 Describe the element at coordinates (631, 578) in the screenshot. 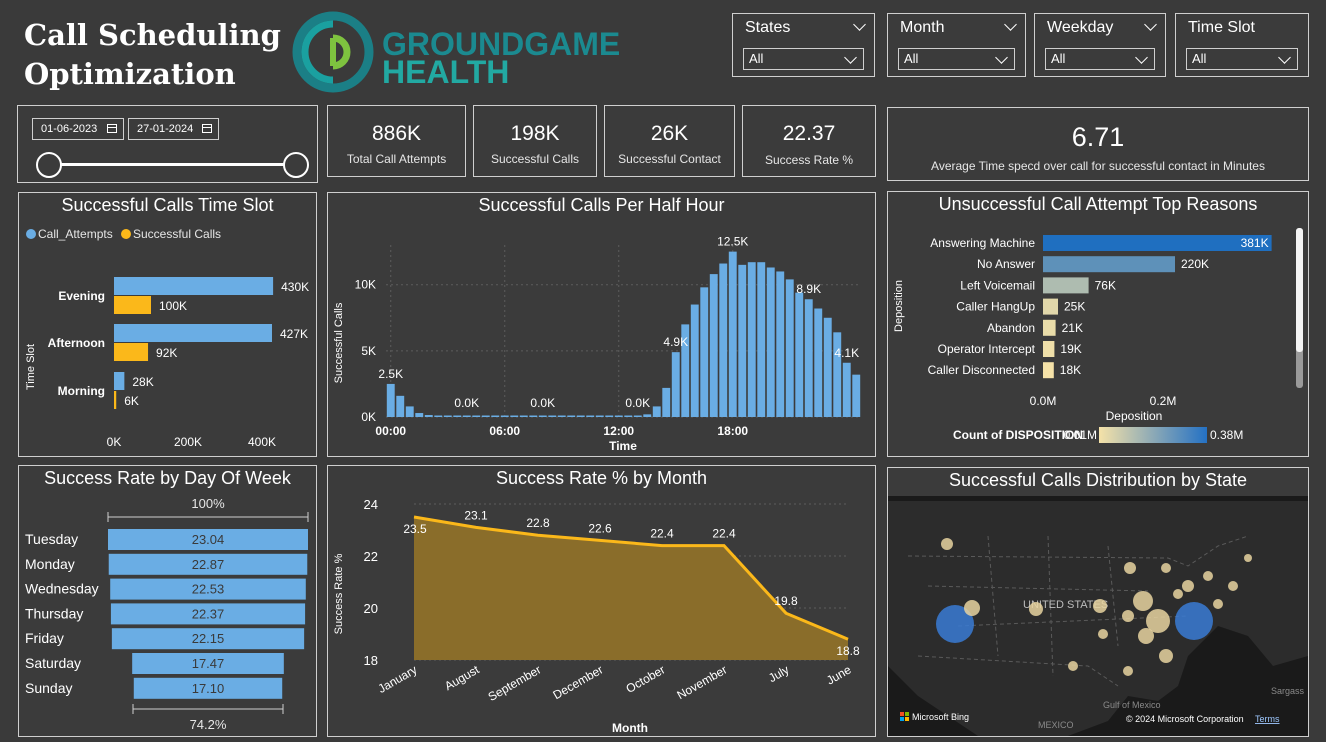

I see `month-line` at that location.